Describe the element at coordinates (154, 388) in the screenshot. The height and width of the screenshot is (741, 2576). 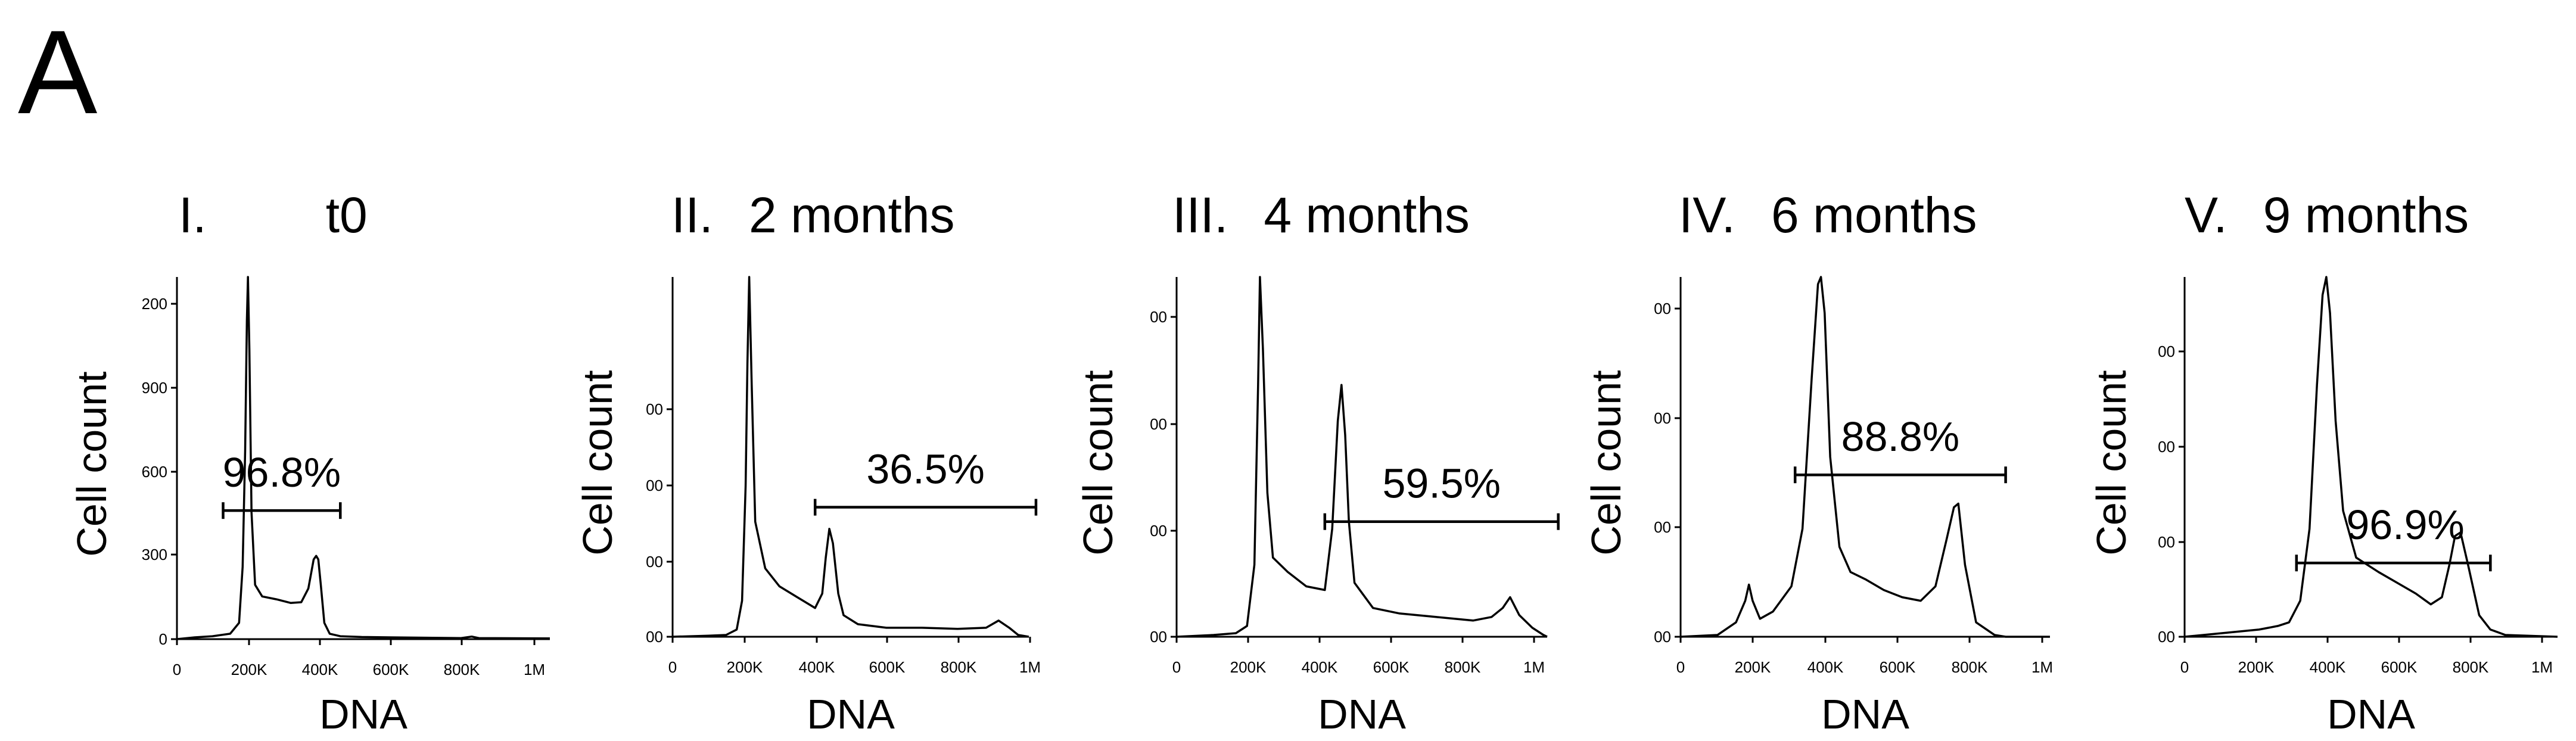
I see `y-tick-label: 900` at that location.